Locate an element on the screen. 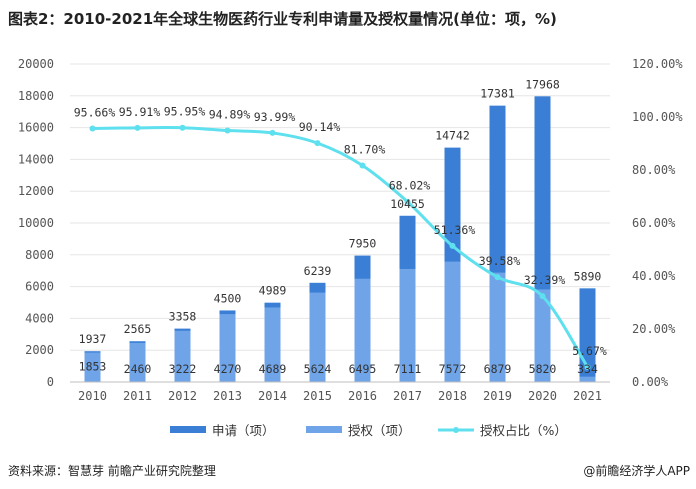  grant-value-label: 2460 is located at coordinates (138, 369).